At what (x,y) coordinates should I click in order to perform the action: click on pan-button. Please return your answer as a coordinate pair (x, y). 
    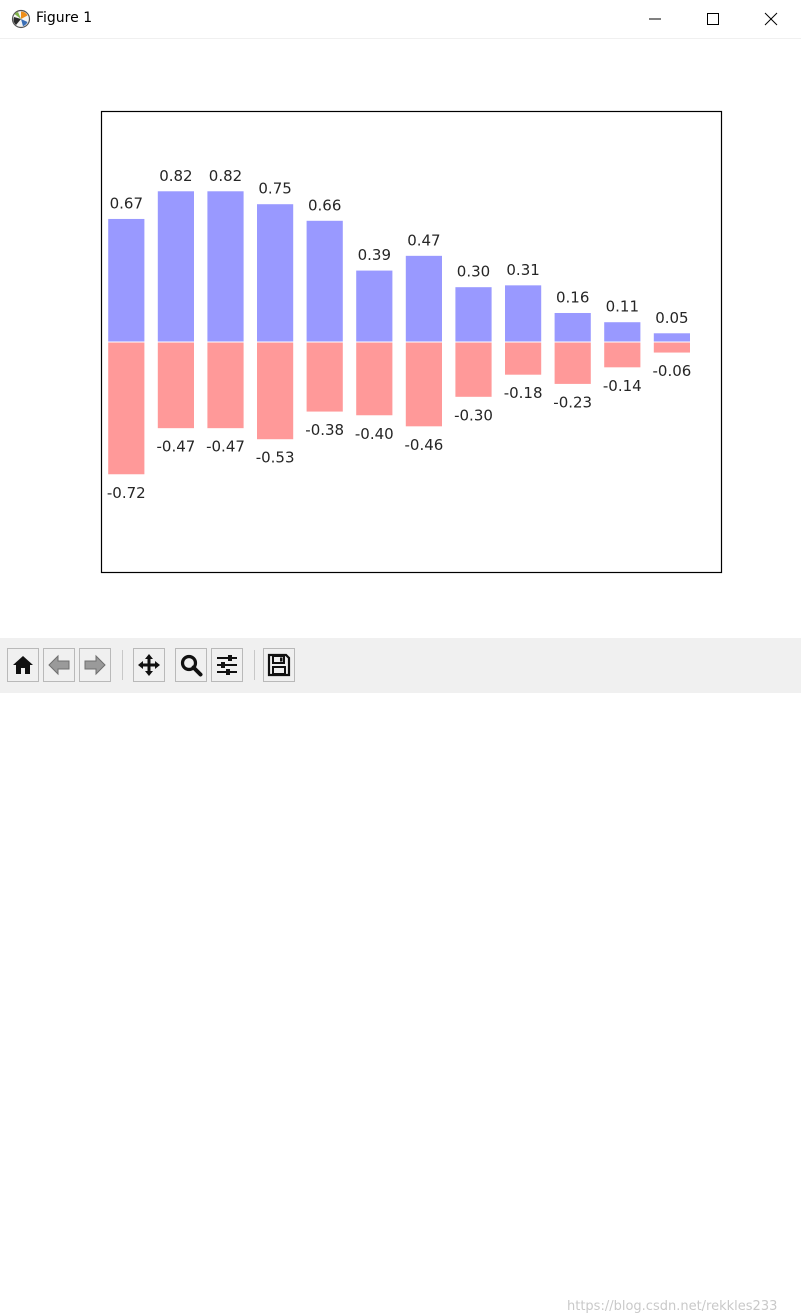
    Looking at the image, I should click on (149, 665).